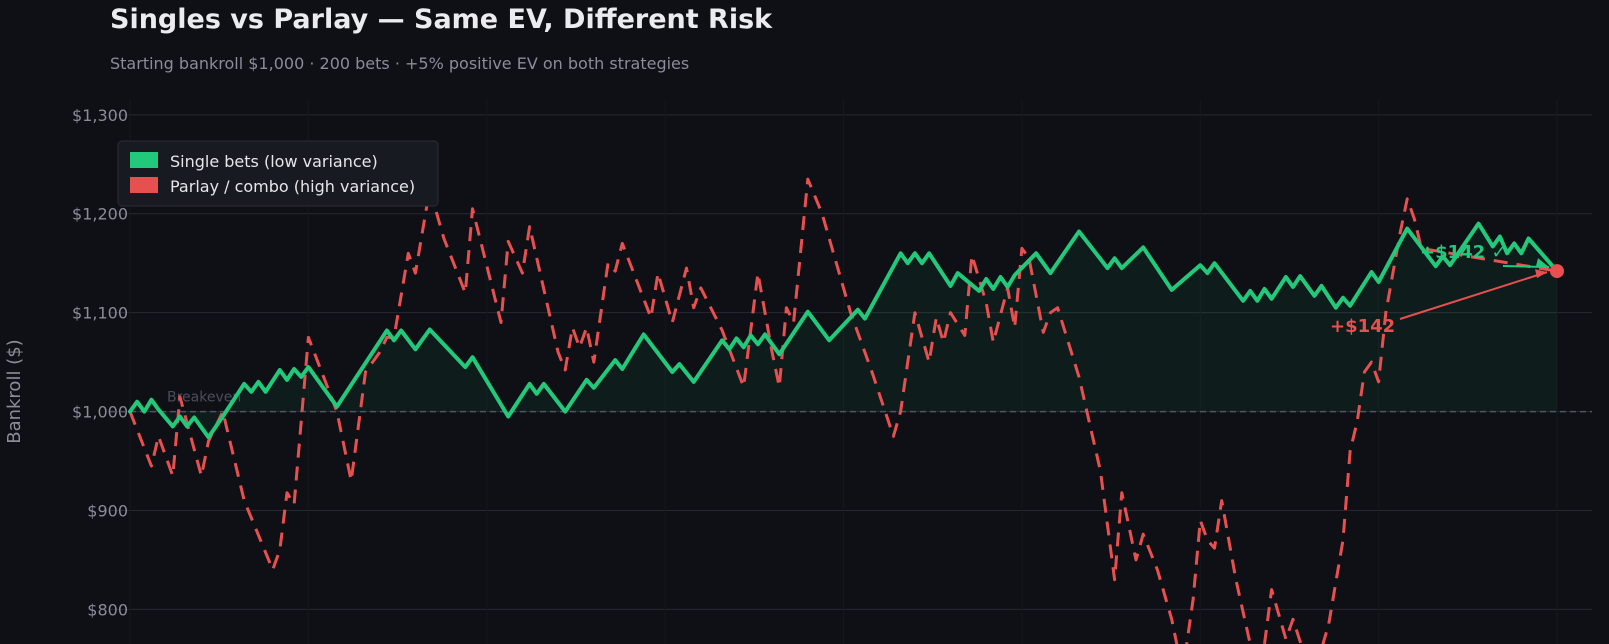  What do you see at coordinates (204, 398) in the screenshot?
I see `breakeven-label: Breakeven` at bounding box center [204, 398].